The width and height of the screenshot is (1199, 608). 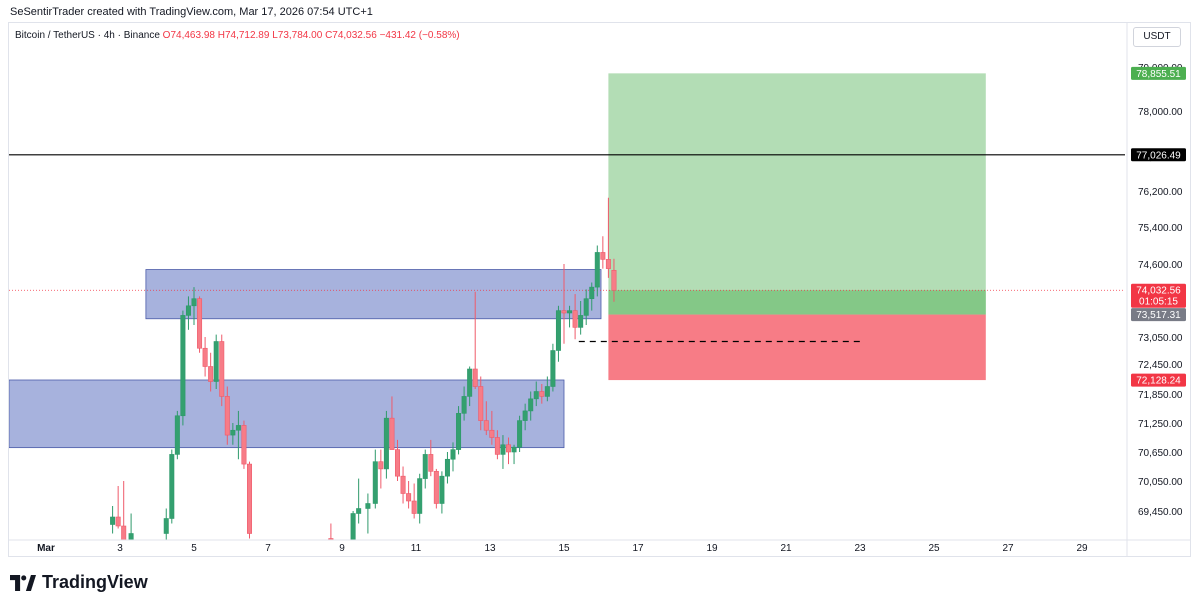 I want to click on price-tick-label: 70,050.00, so click(x=1160, y=482).